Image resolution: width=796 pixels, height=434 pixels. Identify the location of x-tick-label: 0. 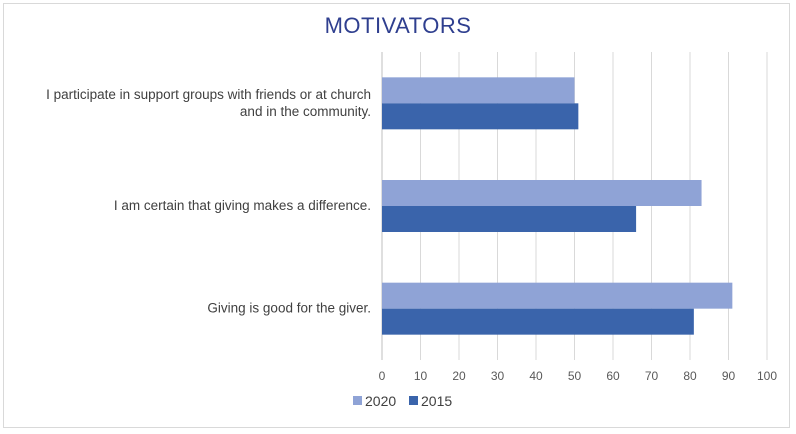
(382, 376).